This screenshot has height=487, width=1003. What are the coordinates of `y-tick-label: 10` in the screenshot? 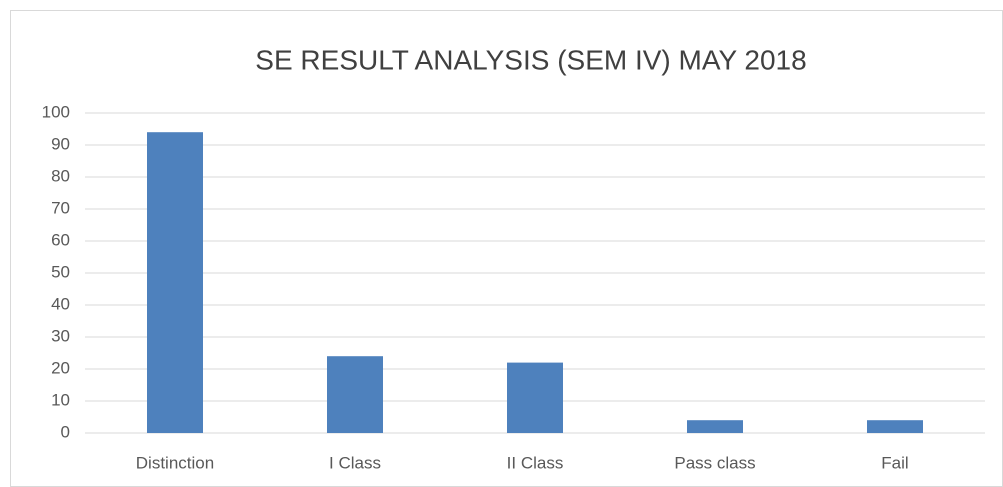 It's located at (60, 399).